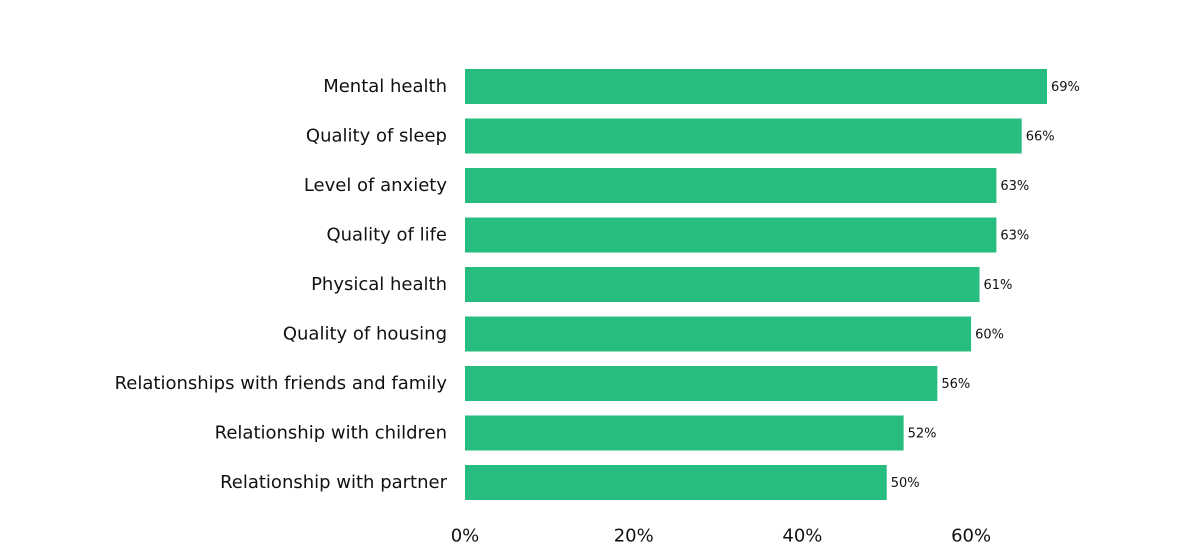 The height and width of the screenshot is (555, 1200). Describe the element at coordinates (634, 536) in the screenshot. I see `x-tick-label: 20%` at that location.